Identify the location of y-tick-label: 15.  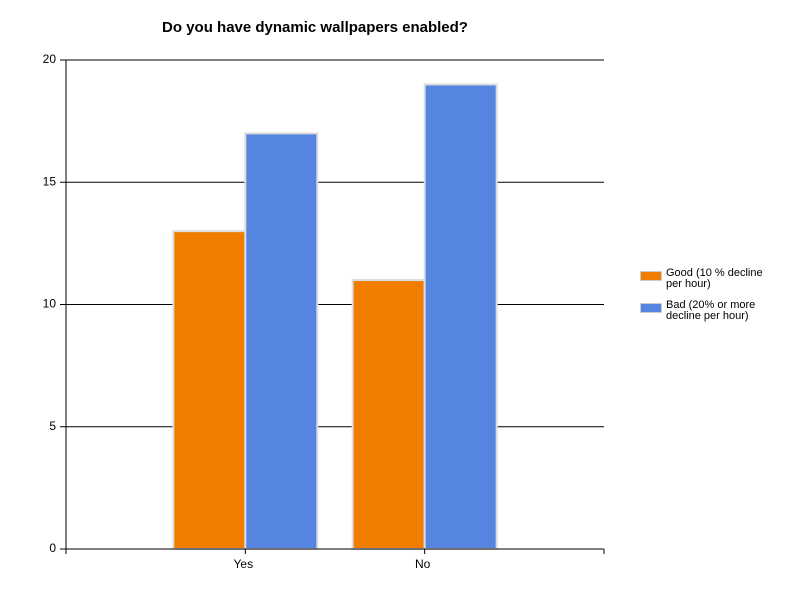
(50, 181).